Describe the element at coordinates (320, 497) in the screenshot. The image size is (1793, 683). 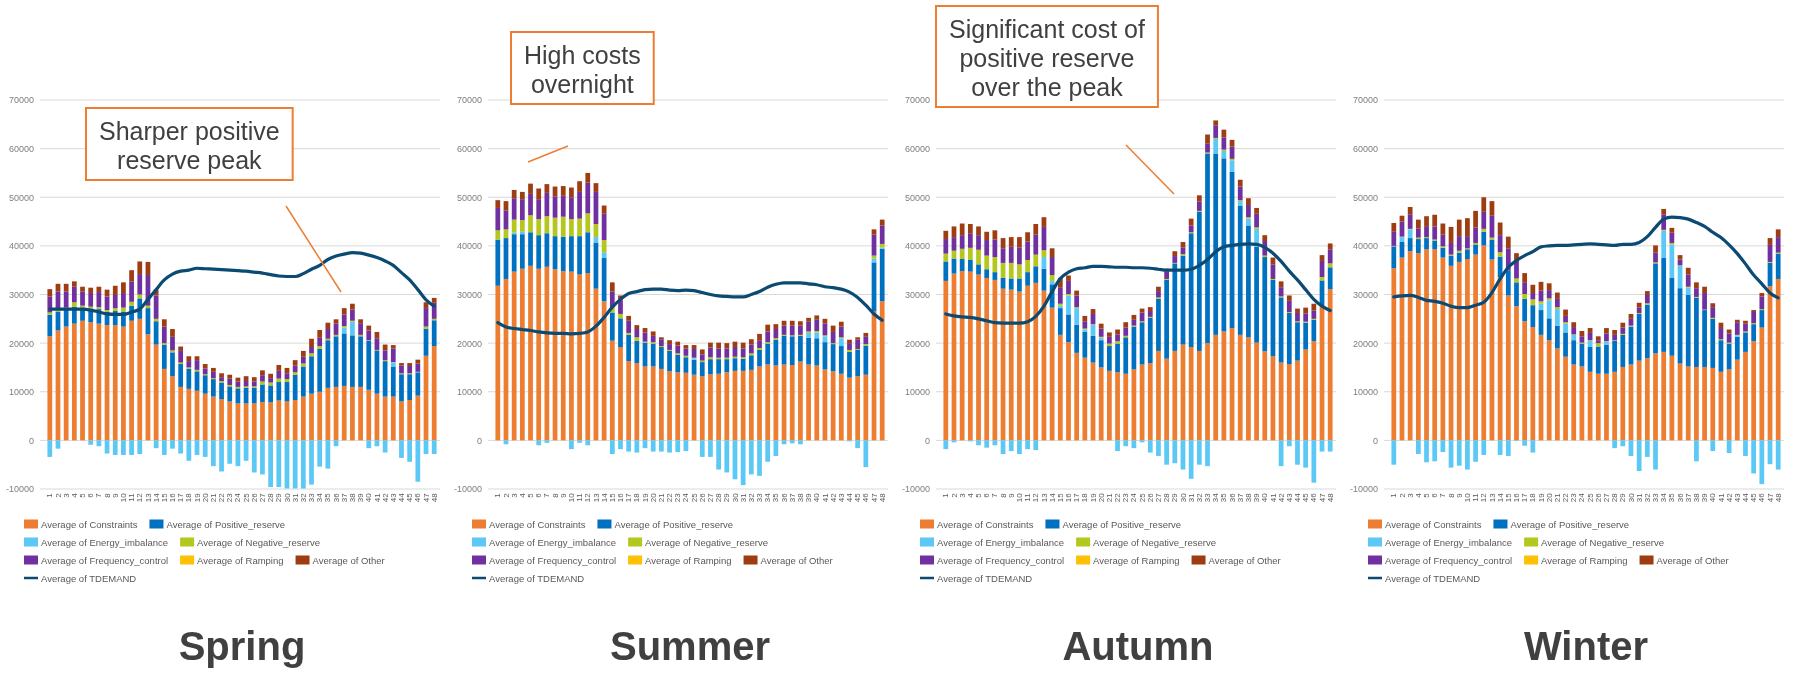
I see `x-tick-label: 34` at that location.